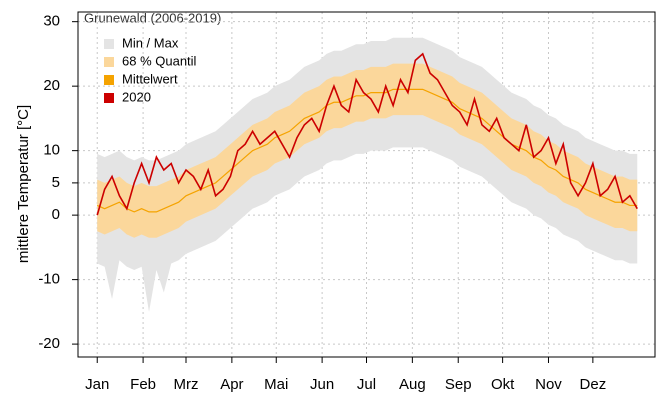 Image resolution: width=665 pixels, height=412 pixels. Describe the element at coordinates (150, 78) in the screenshot. I see `legend-label: Mittelwert` at that location.